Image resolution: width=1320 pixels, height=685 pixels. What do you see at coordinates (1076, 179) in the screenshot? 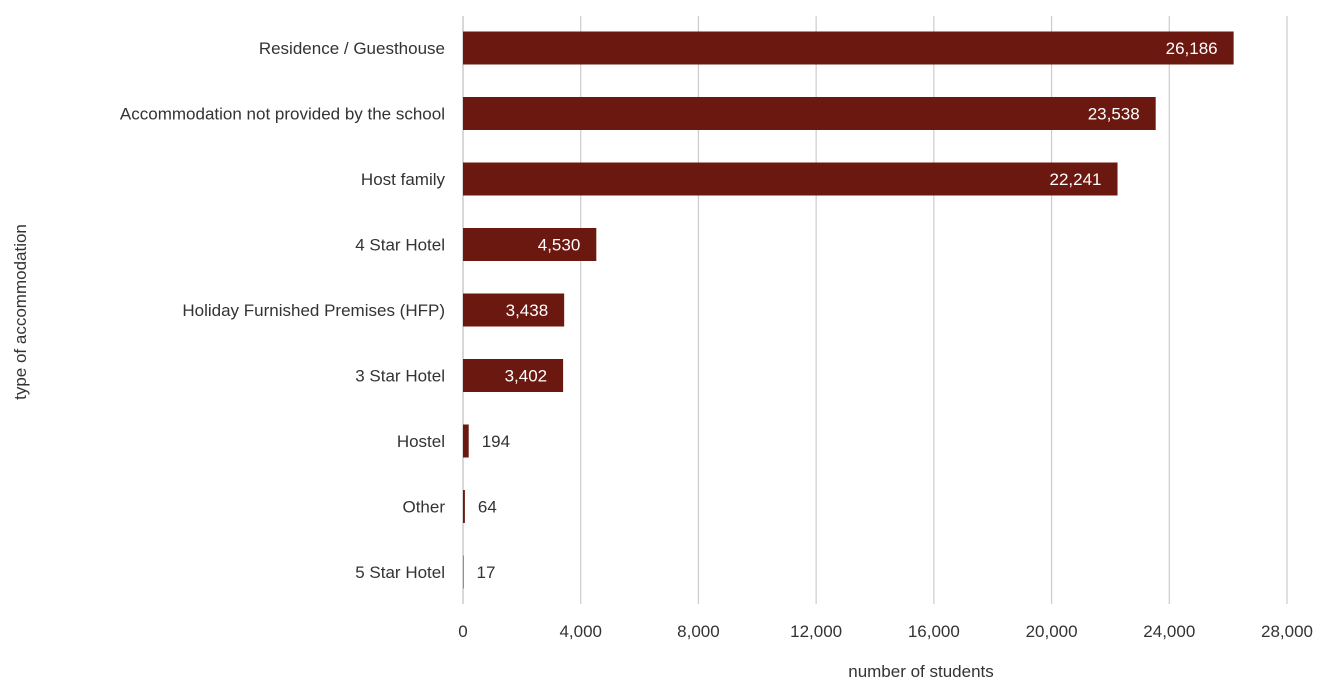
I see `data-label: 22,241` at bounding box center [1076, 179].